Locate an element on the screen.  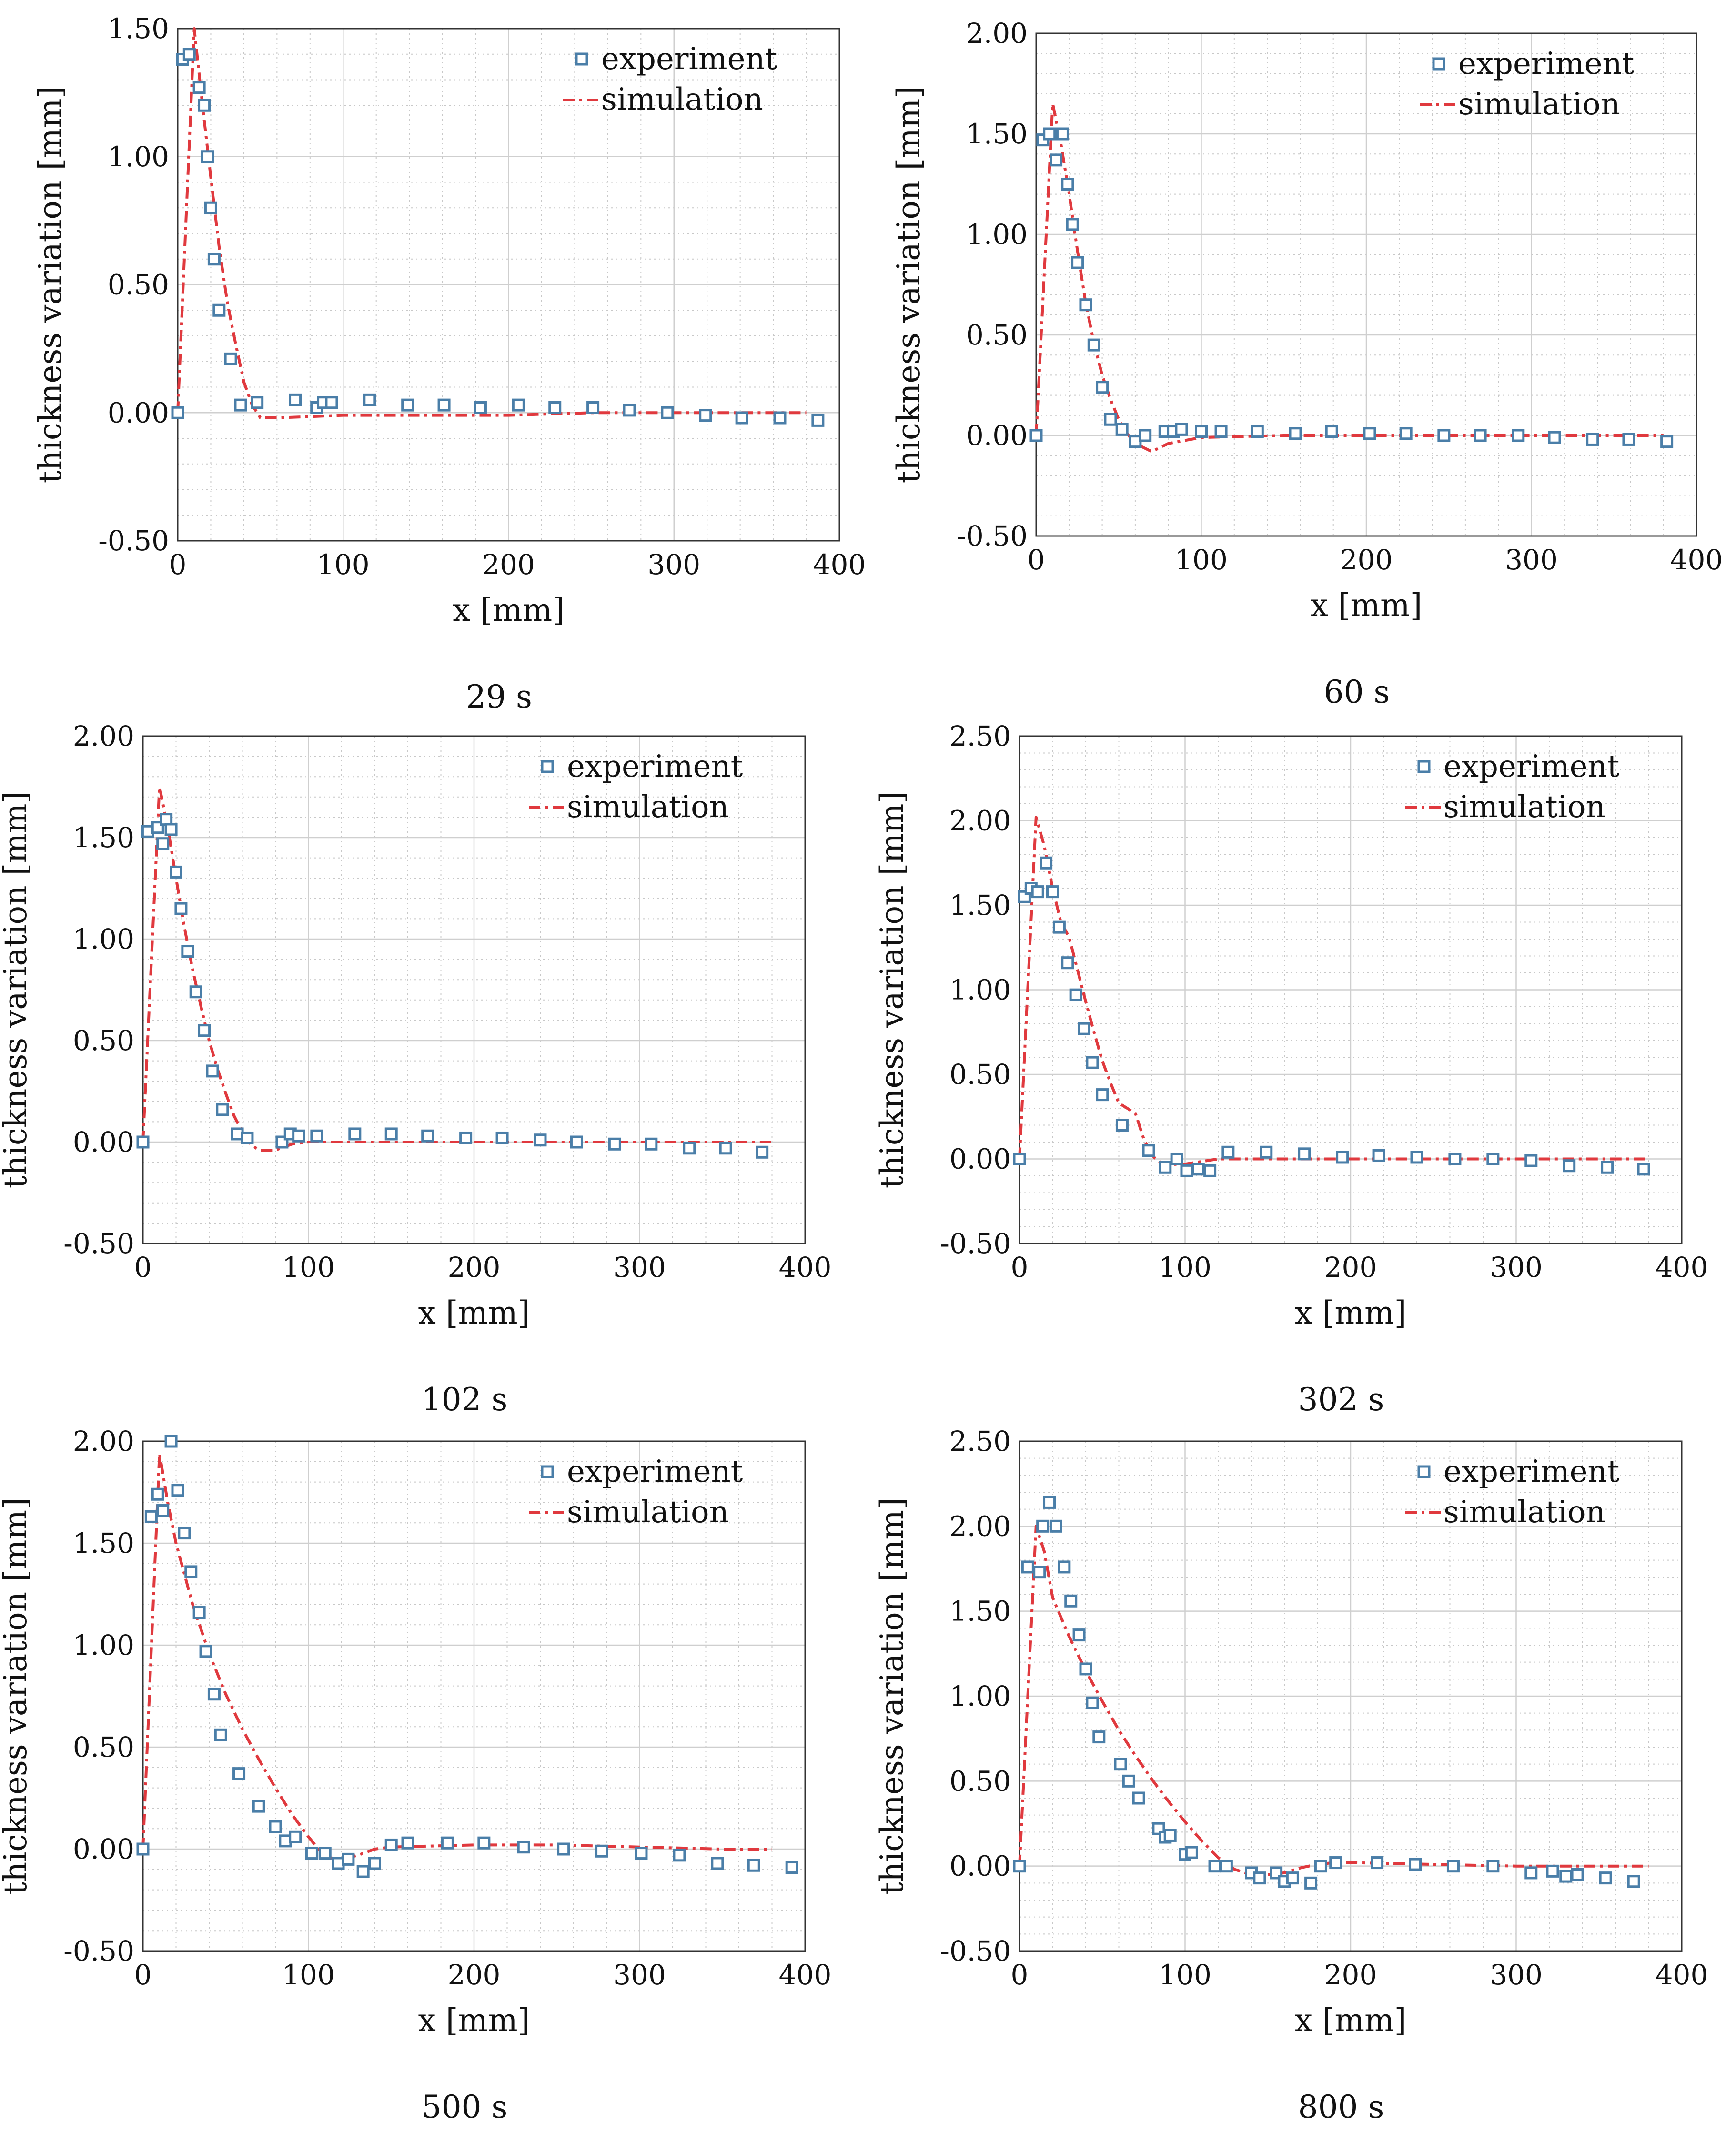
y-axis-label: thickness variation [mm] is located at coordinates (17, 1696).